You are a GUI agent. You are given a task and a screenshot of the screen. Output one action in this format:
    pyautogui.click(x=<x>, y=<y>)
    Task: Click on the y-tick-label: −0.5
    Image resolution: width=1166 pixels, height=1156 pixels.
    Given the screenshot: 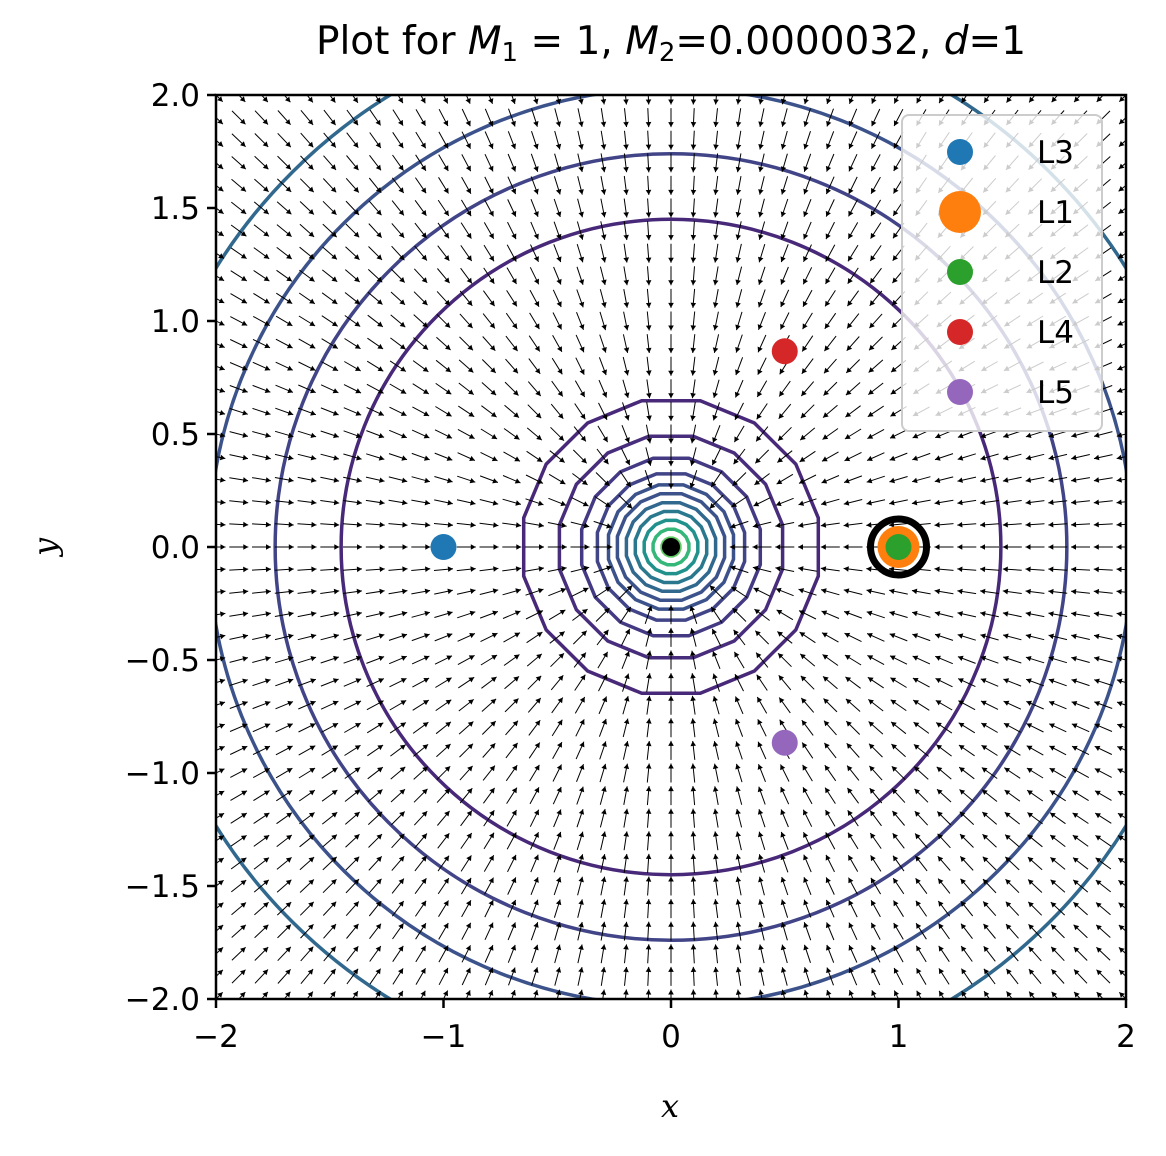 What is the action you would take?
    pyautogui.click(x=162, y=661)
    